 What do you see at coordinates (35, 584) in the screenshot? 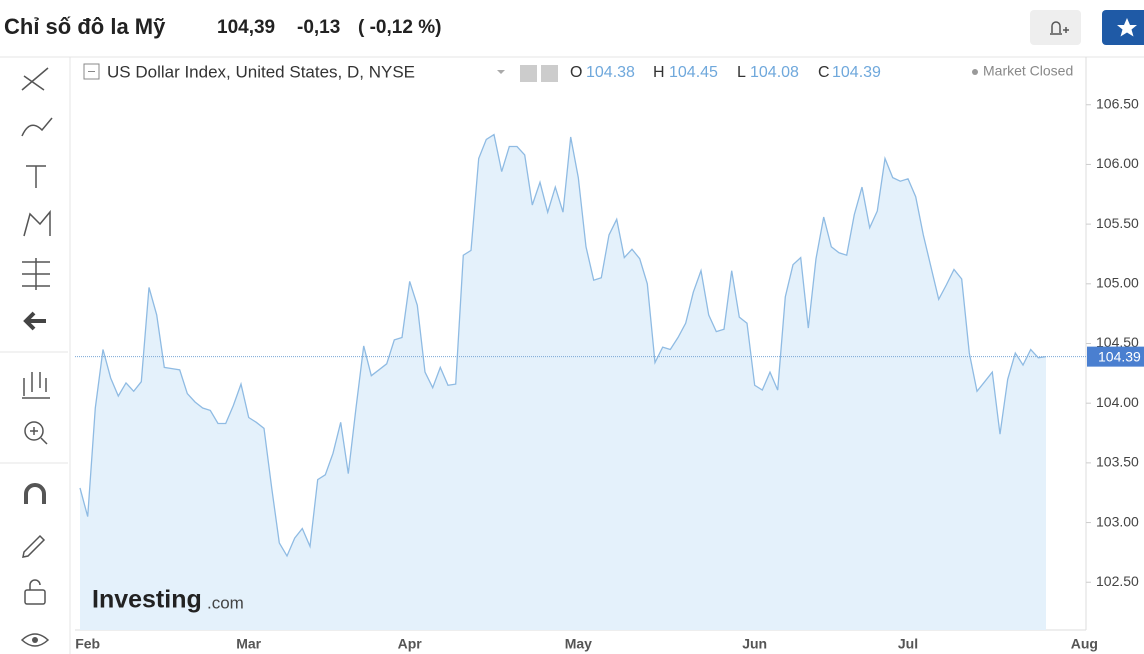
I see `unlock-icon-shackle` at bounding box center [35, 584].